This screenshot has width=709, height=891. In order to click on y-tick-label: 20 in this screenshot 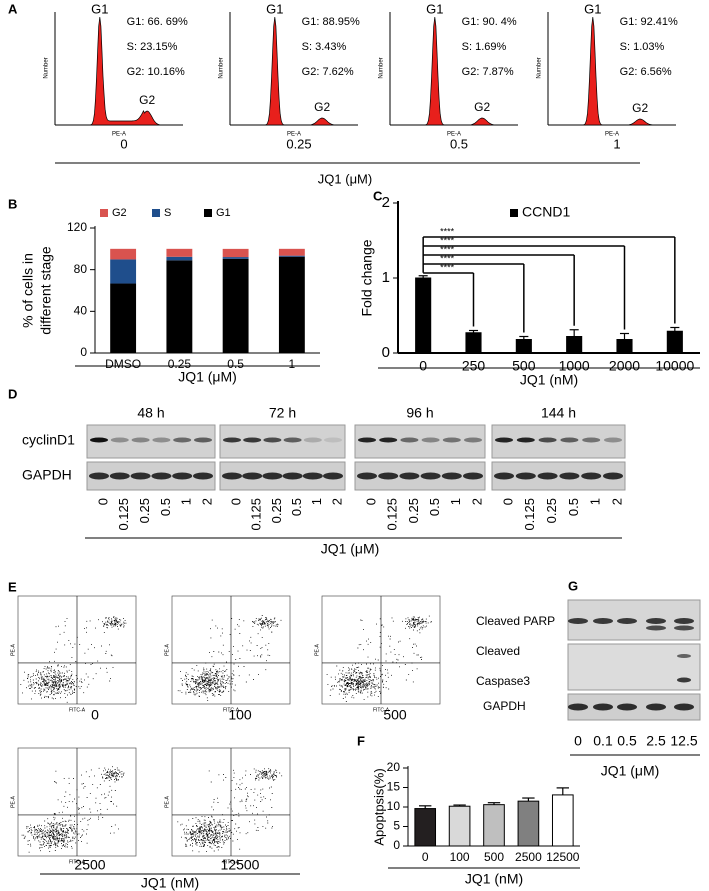, I will do `click(394, 767)`.